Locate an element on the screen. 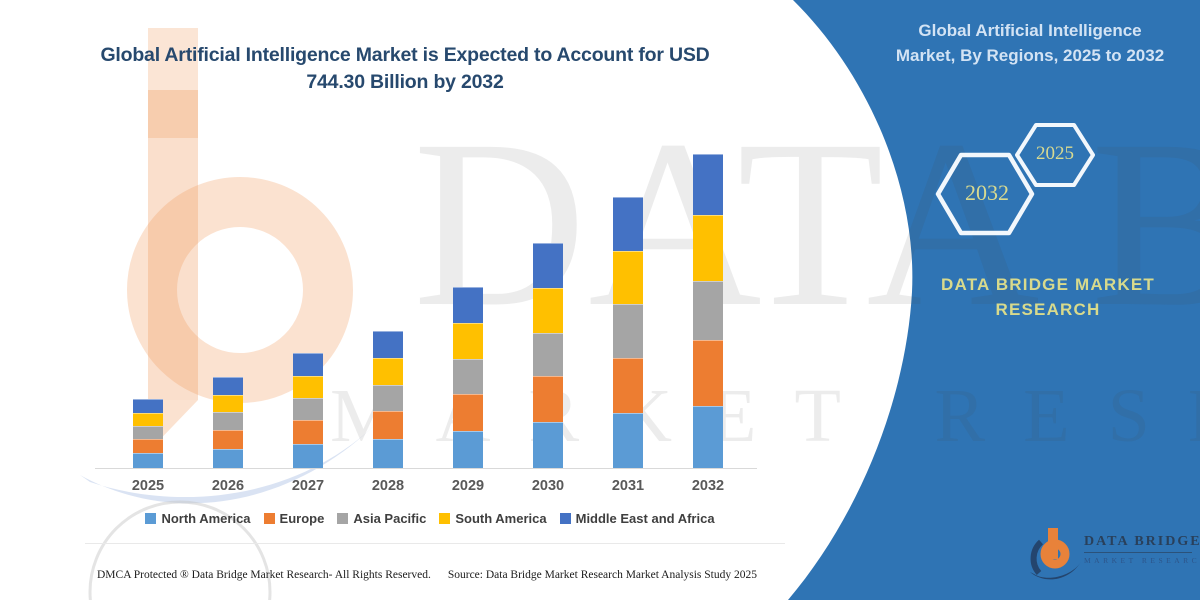  bar-2028 is located at coordinates (388, 399).